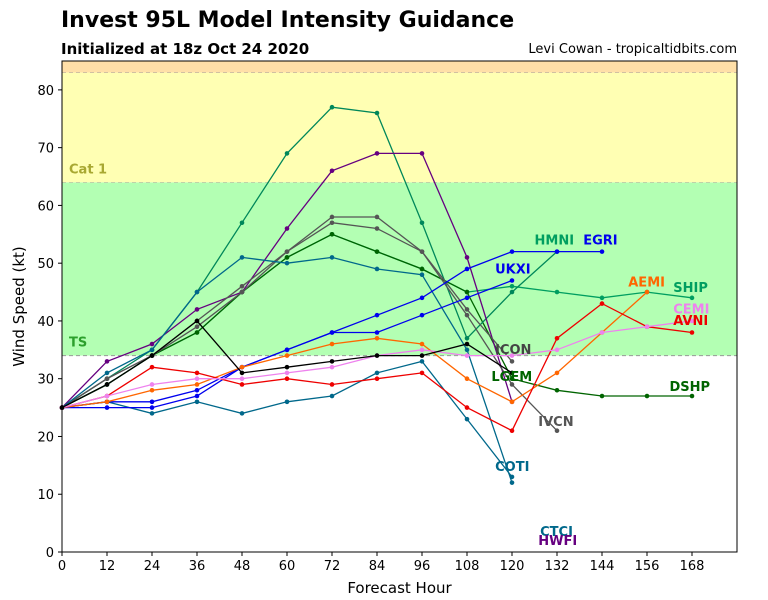  I want to click on x-tick-label: 60, so click(287, 566).